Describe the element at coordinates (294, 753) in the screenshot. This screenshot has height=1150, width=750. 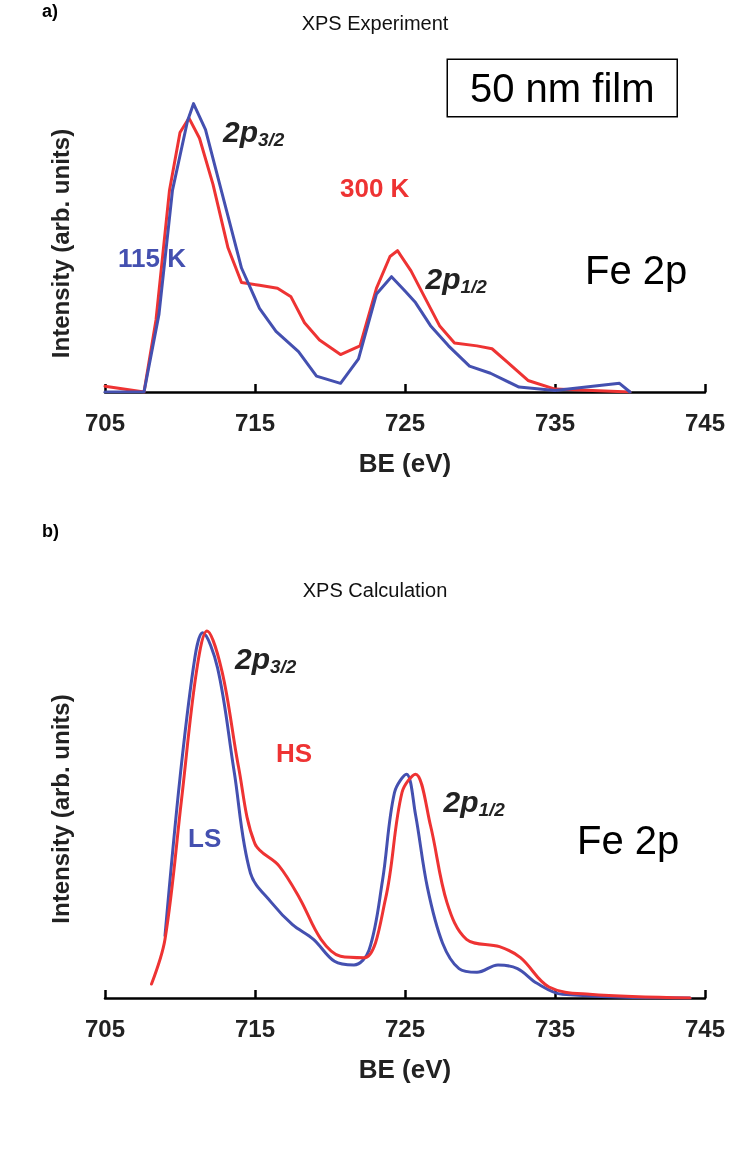
I see `series-label: HS` at that location.